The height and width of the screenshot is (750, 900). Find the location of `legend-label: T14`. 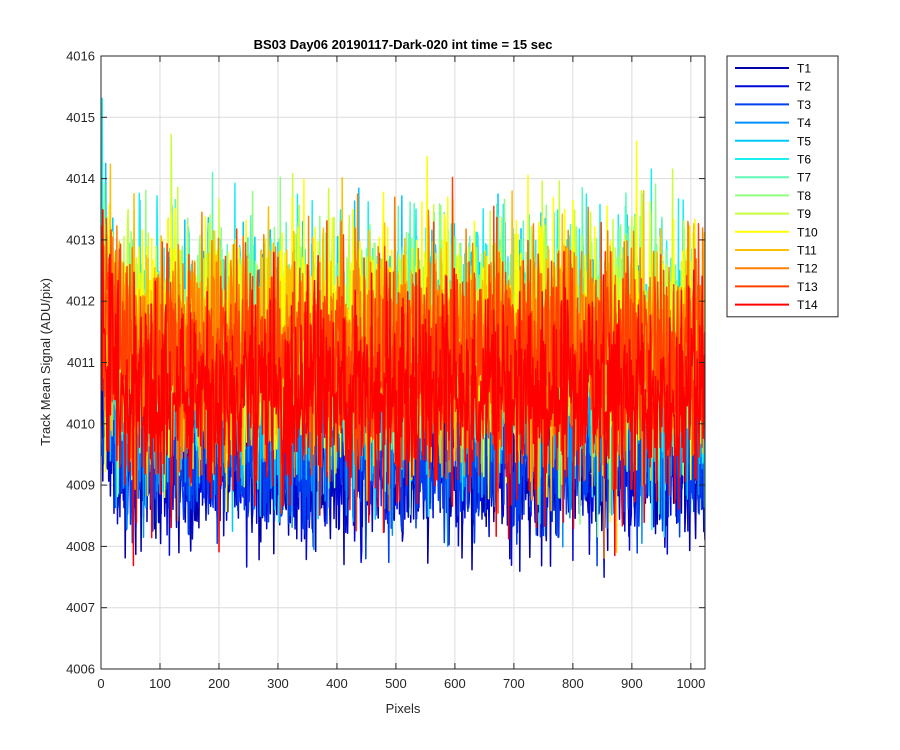

legend-label: T14 is located at coordinates (807, 305).